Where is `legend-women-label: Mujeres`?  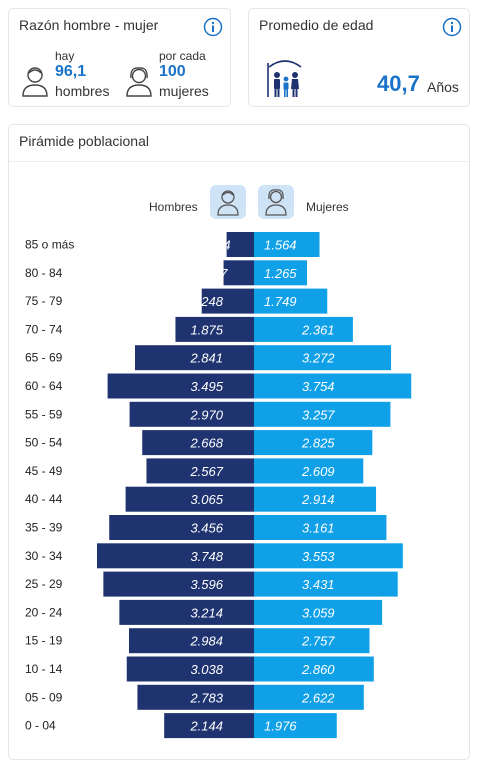
legend-women-label: Mujeres is located at coordinates (327, 207).